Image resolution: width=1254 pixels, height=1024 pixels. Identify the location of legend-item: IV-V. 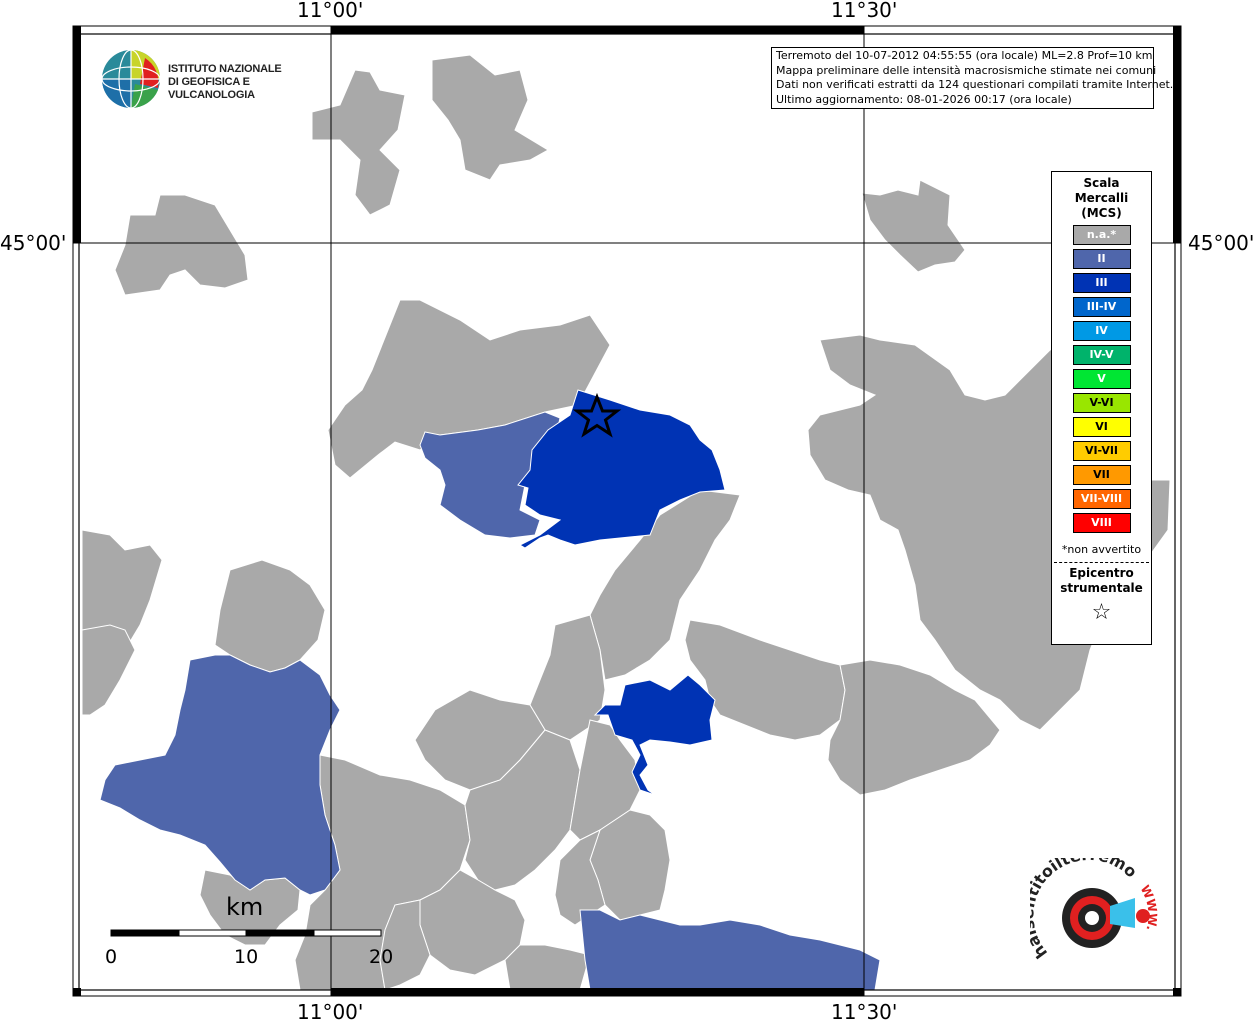
(1101, 355).